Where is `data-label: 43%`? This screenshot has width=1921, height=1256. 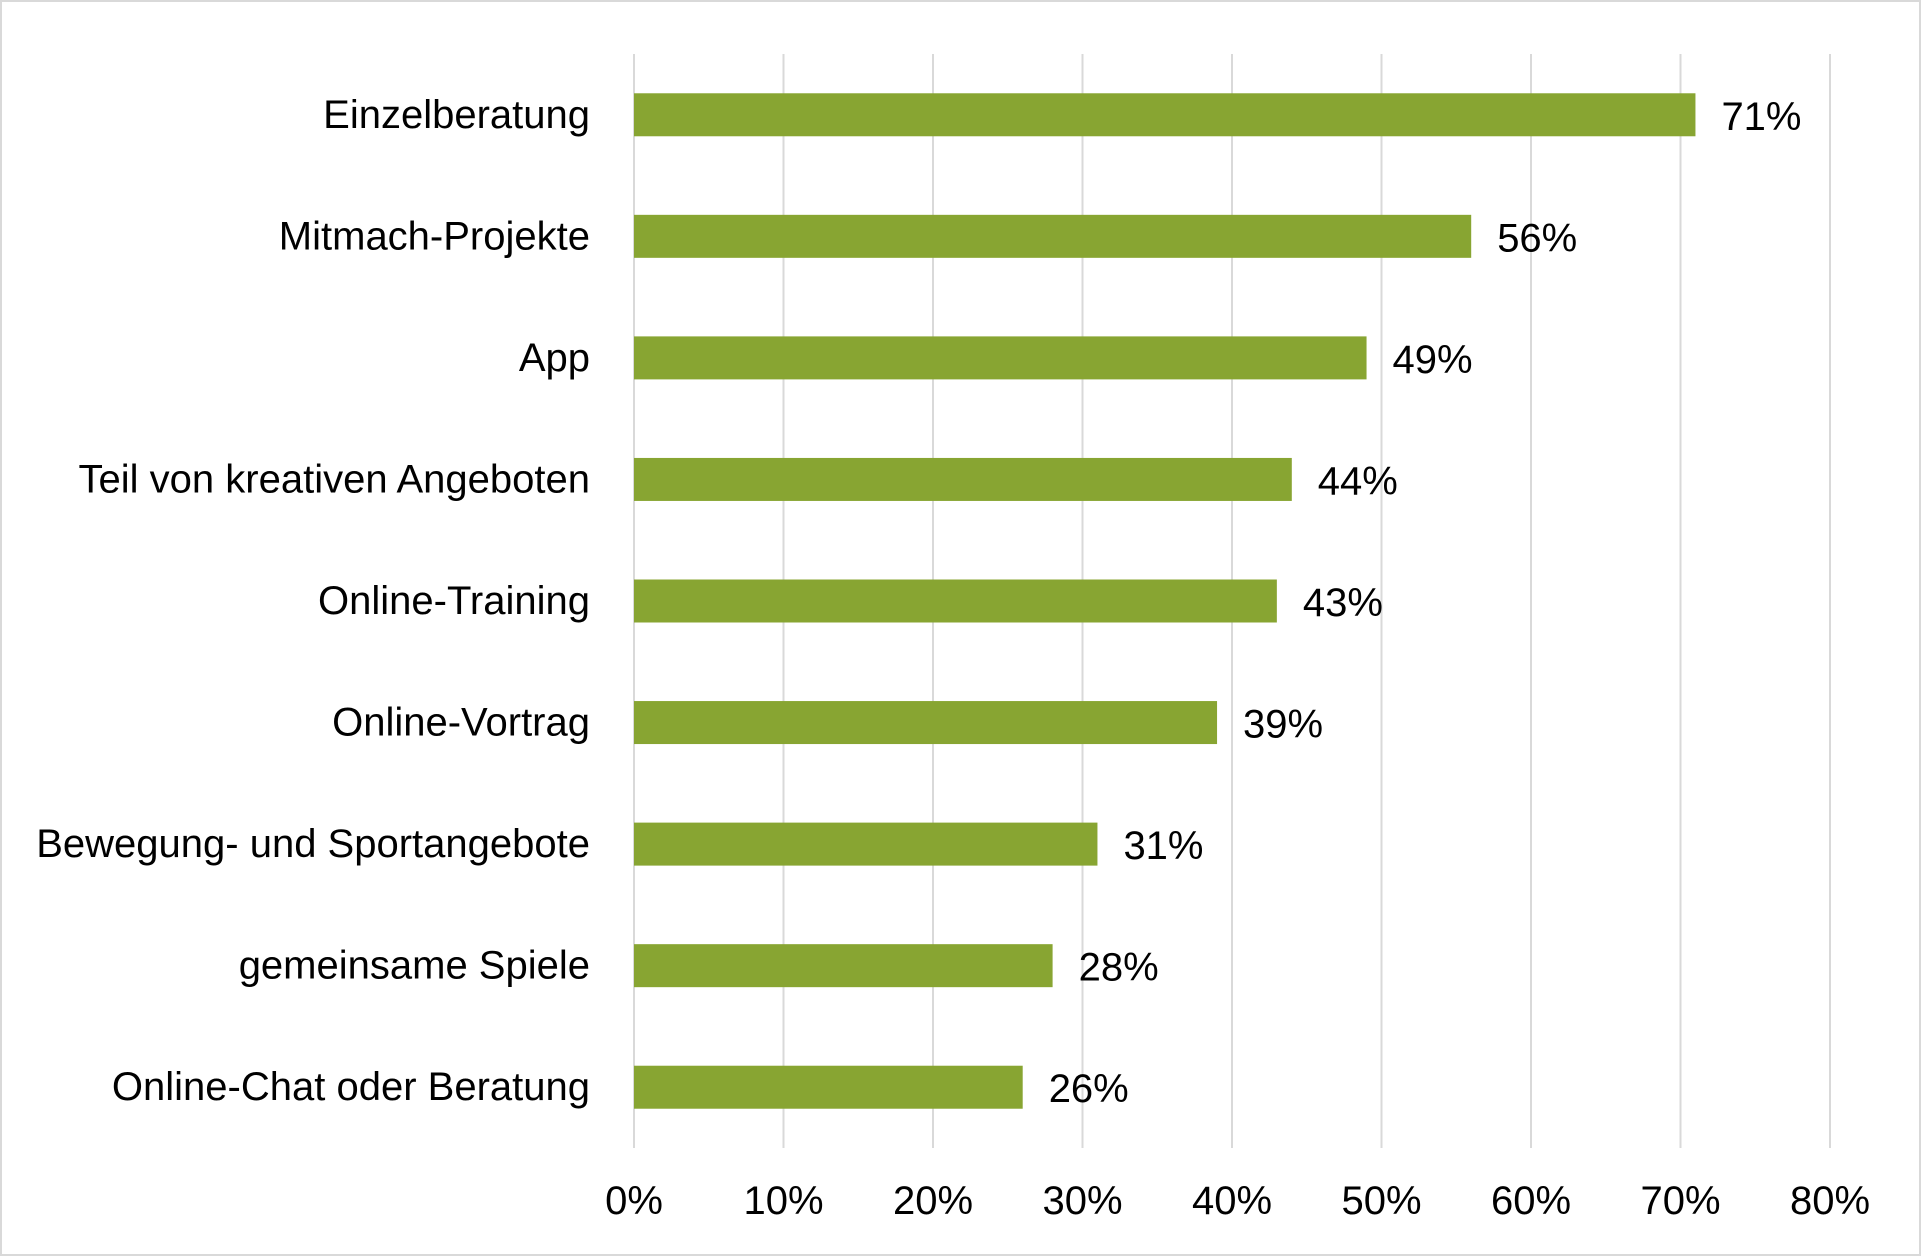 data-label: 43% is located at coordinates (1343, 603).